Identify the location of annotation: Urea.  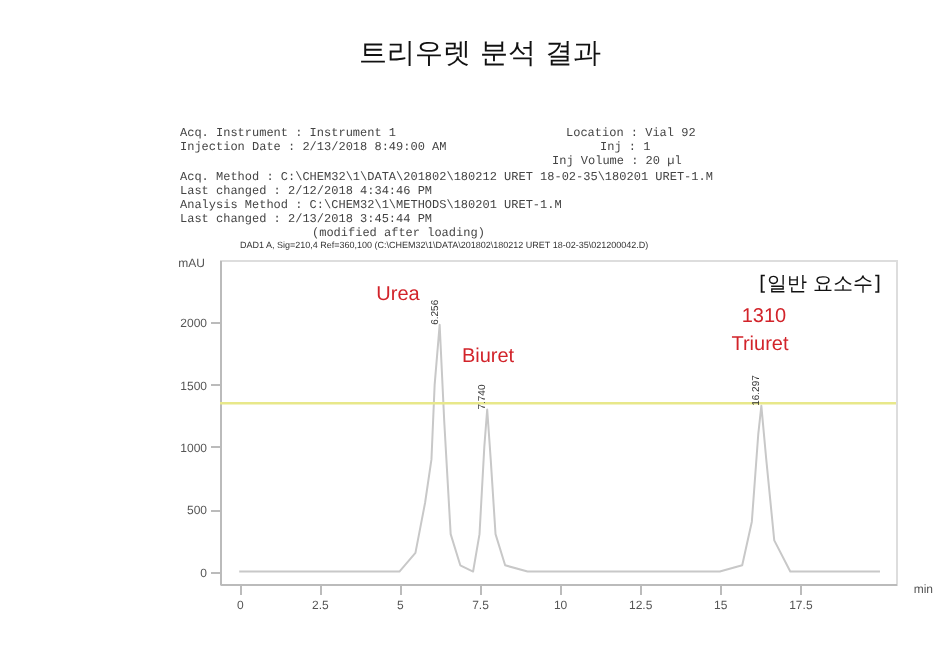
(398, 295).